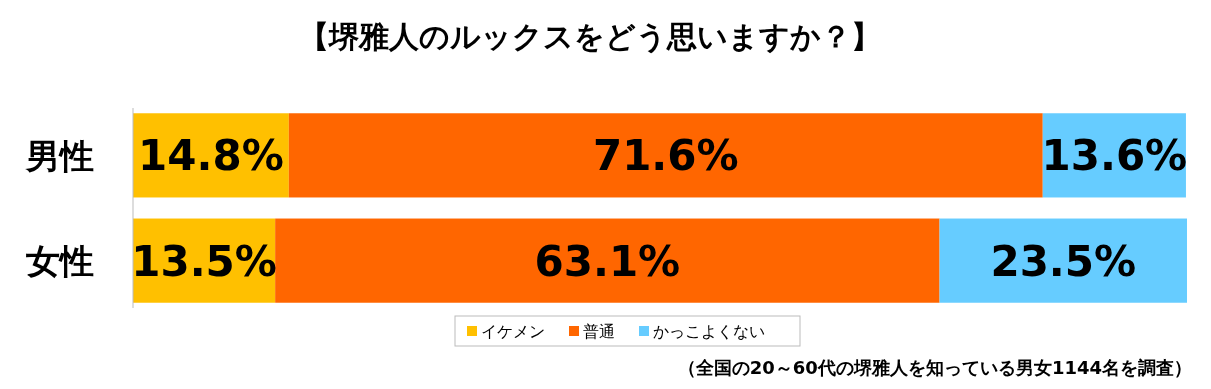 The image size is (1211, 389). What do you see at coordinates (513, 331) in the screenshot?
I see `legend-label: イケメン` at bounding box center [513, 331].